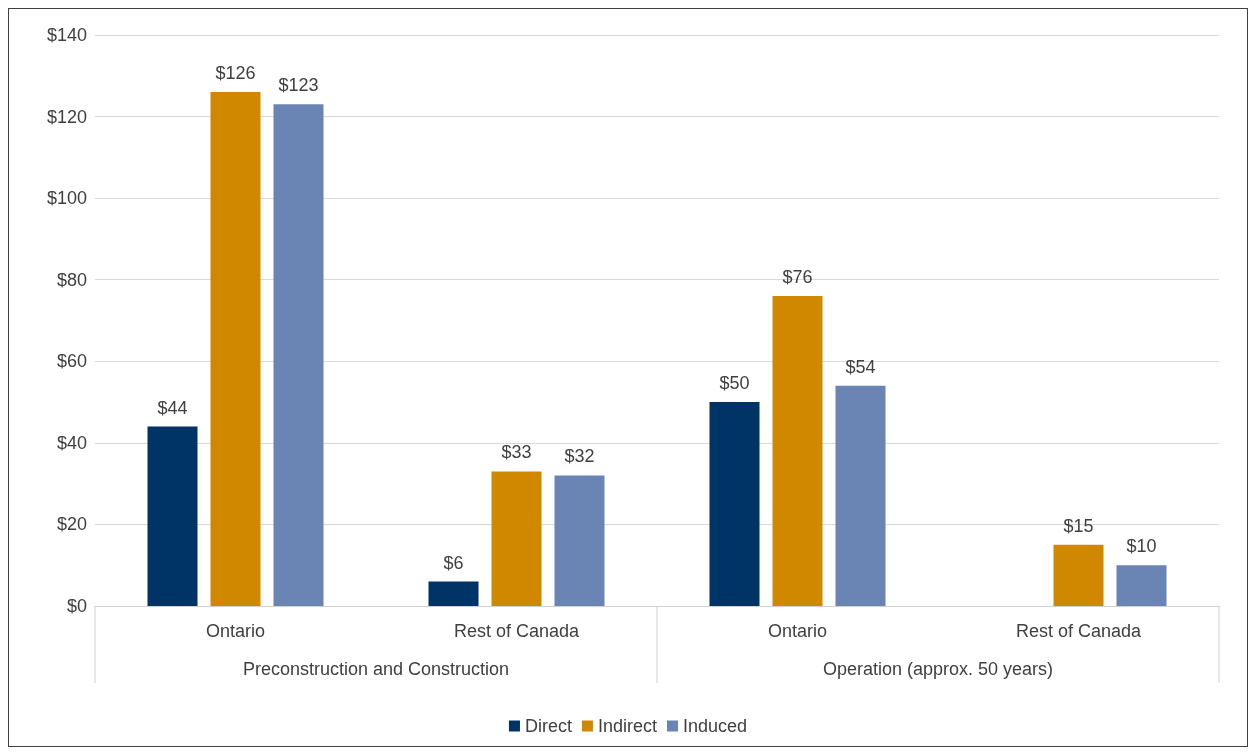 The image size is (1256, 755). What do you see at coordinates (66, 198) in the screenshot?
I see `y-tick-label: $100` at bounding box center [66, 198].